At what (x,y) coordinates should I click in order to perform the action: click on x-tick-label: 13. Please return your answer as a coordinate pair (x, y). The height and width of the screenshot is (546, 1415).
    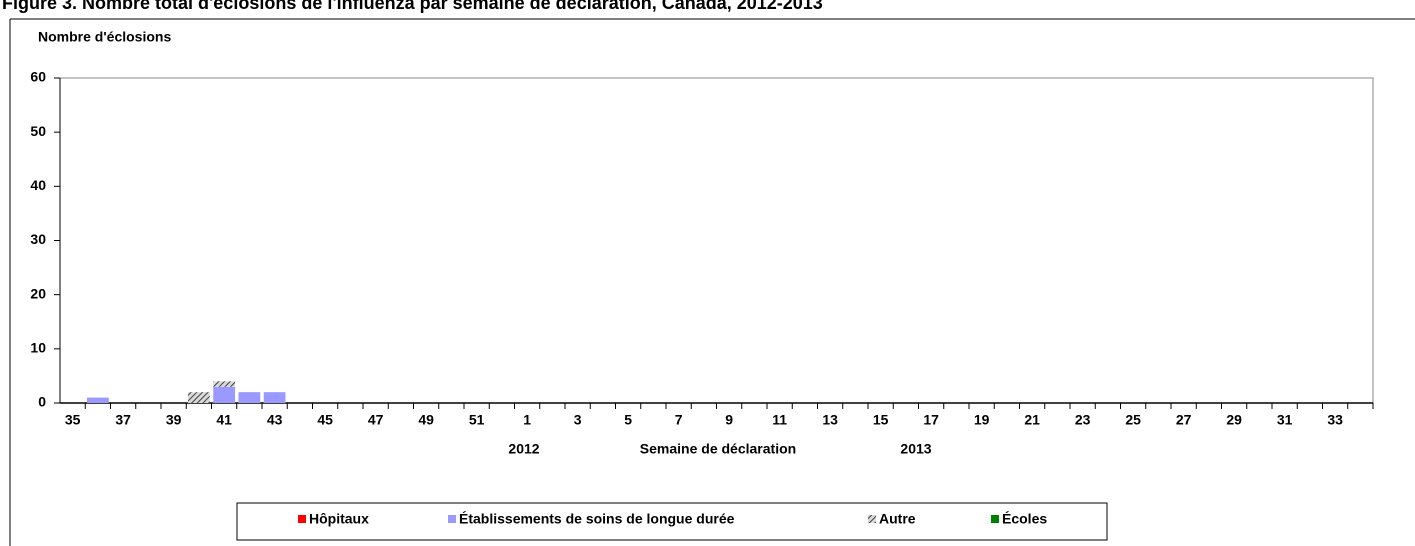
    Looking at the image, I should click on (830, 420).